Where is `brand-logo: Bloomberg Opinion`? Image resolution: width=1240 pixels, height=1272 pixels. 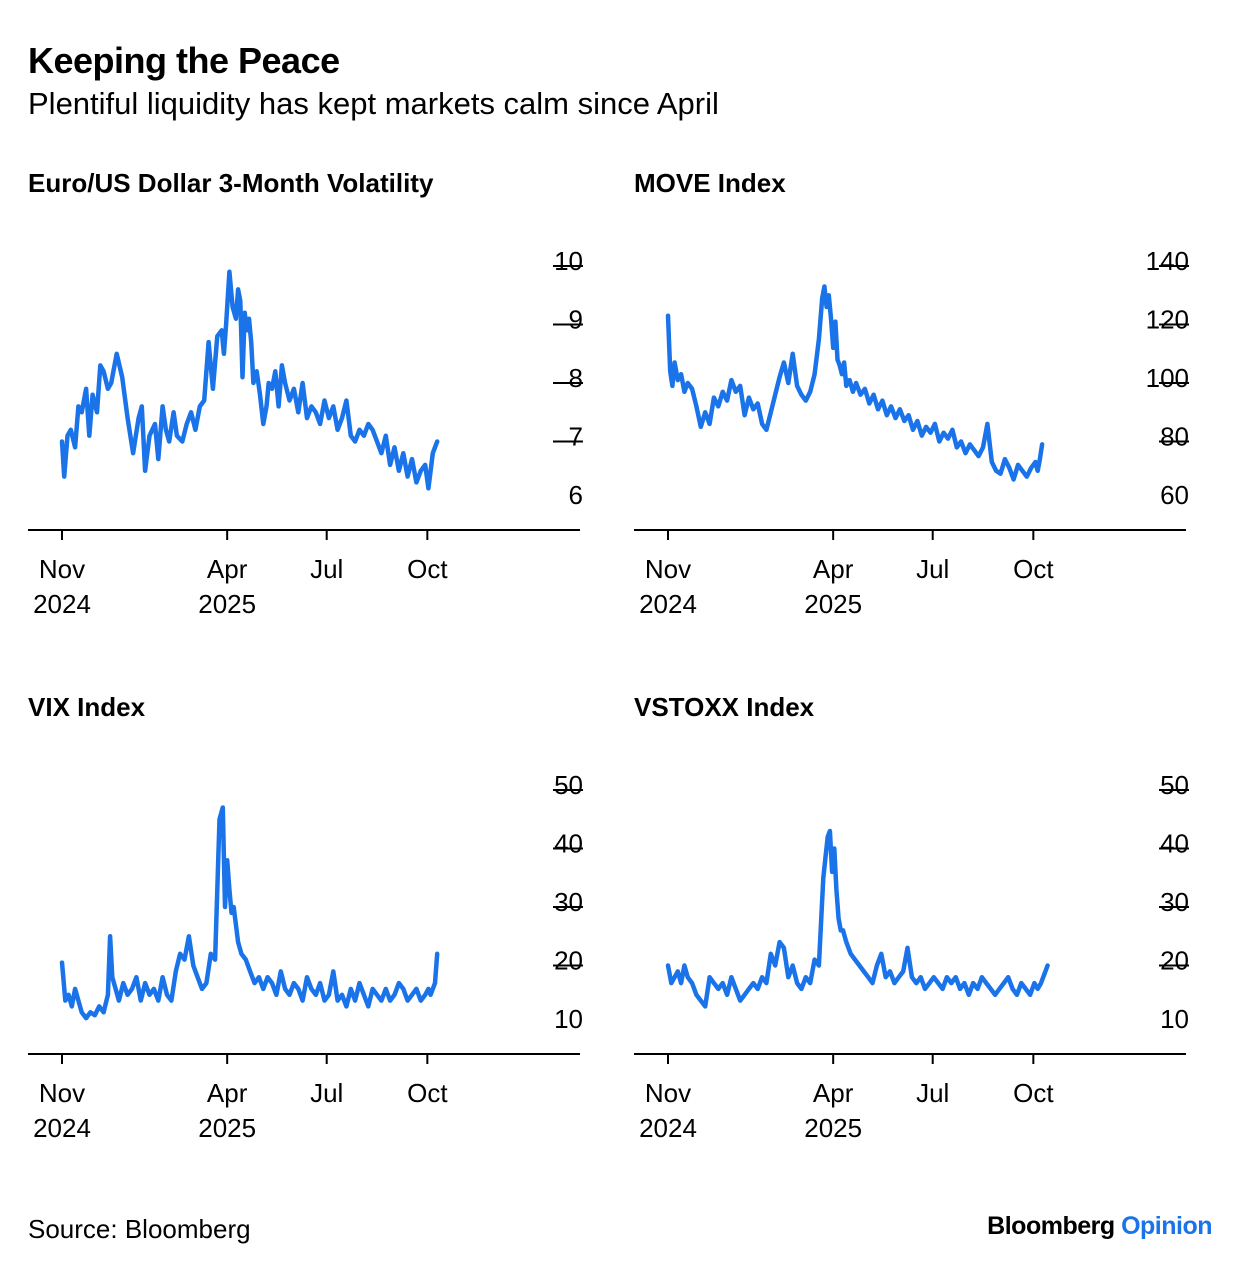
brand-logo: Bloomberg Opinion is located at coordinates (1099, 1226).